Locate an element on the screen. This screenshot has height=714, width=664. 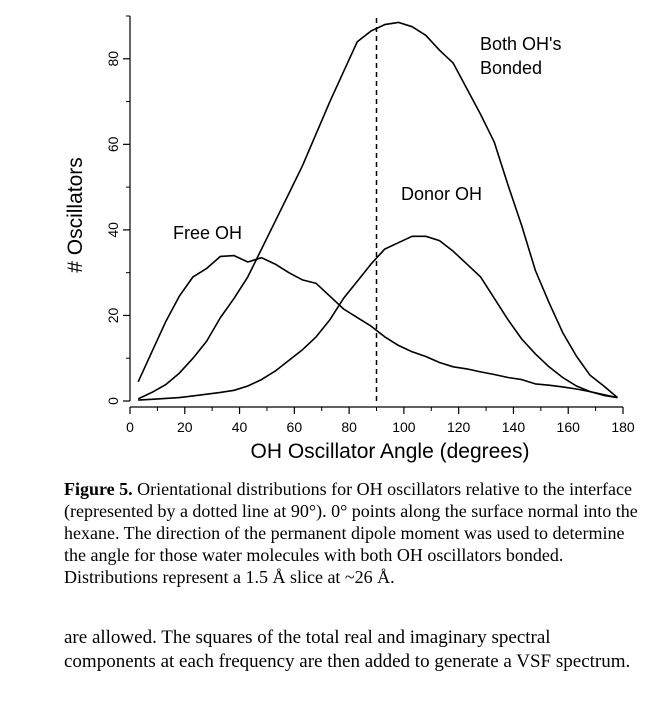
x-tick-label: 40 is located at coordinates (240, 427).